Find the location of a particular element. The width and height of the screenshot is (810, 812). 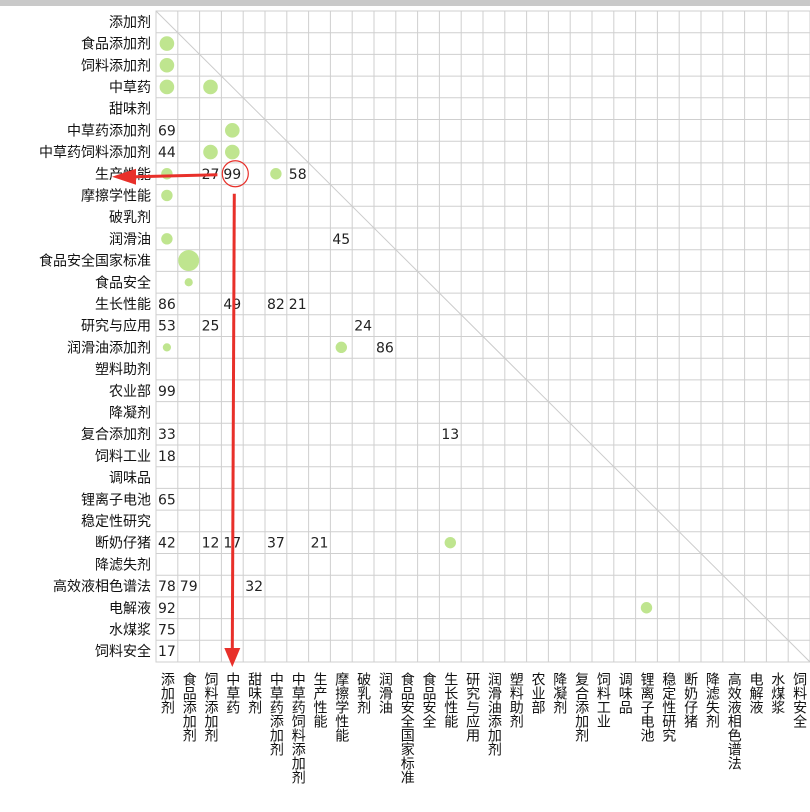

column-label: 食品安全 is located at coordinates (429, 699).